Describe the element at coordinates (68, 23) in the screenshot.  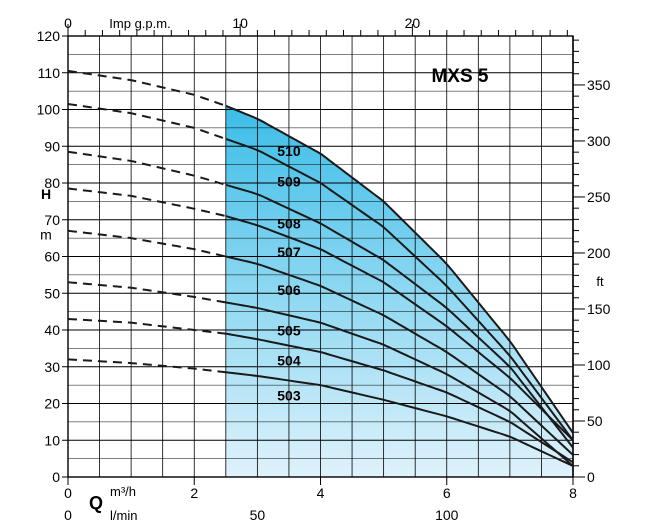
I see `top-tick-label: 0` at that location.